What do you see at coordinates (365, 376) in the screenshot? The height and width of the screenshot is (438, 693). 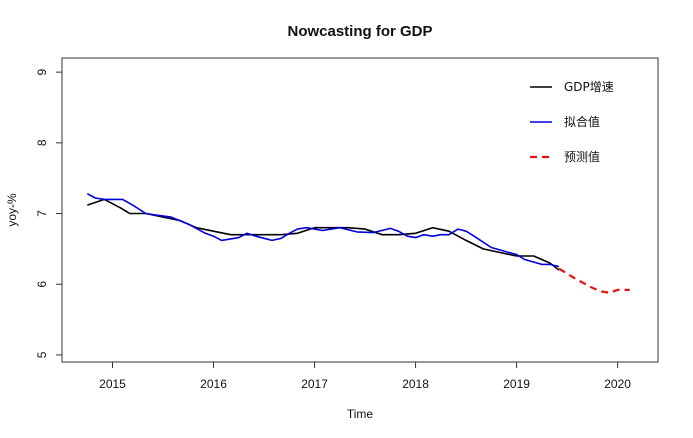 I see `x-axis: 2015 2016 2017 2018 2019 2020` at bounding box center [365, 376].